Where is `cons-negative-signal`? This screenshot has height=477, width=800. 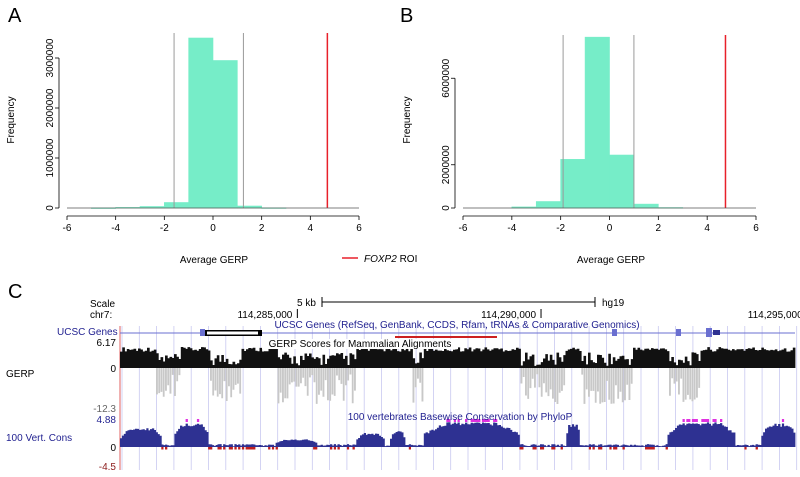
cons-negative-signal is located at coordinates (459, 448).